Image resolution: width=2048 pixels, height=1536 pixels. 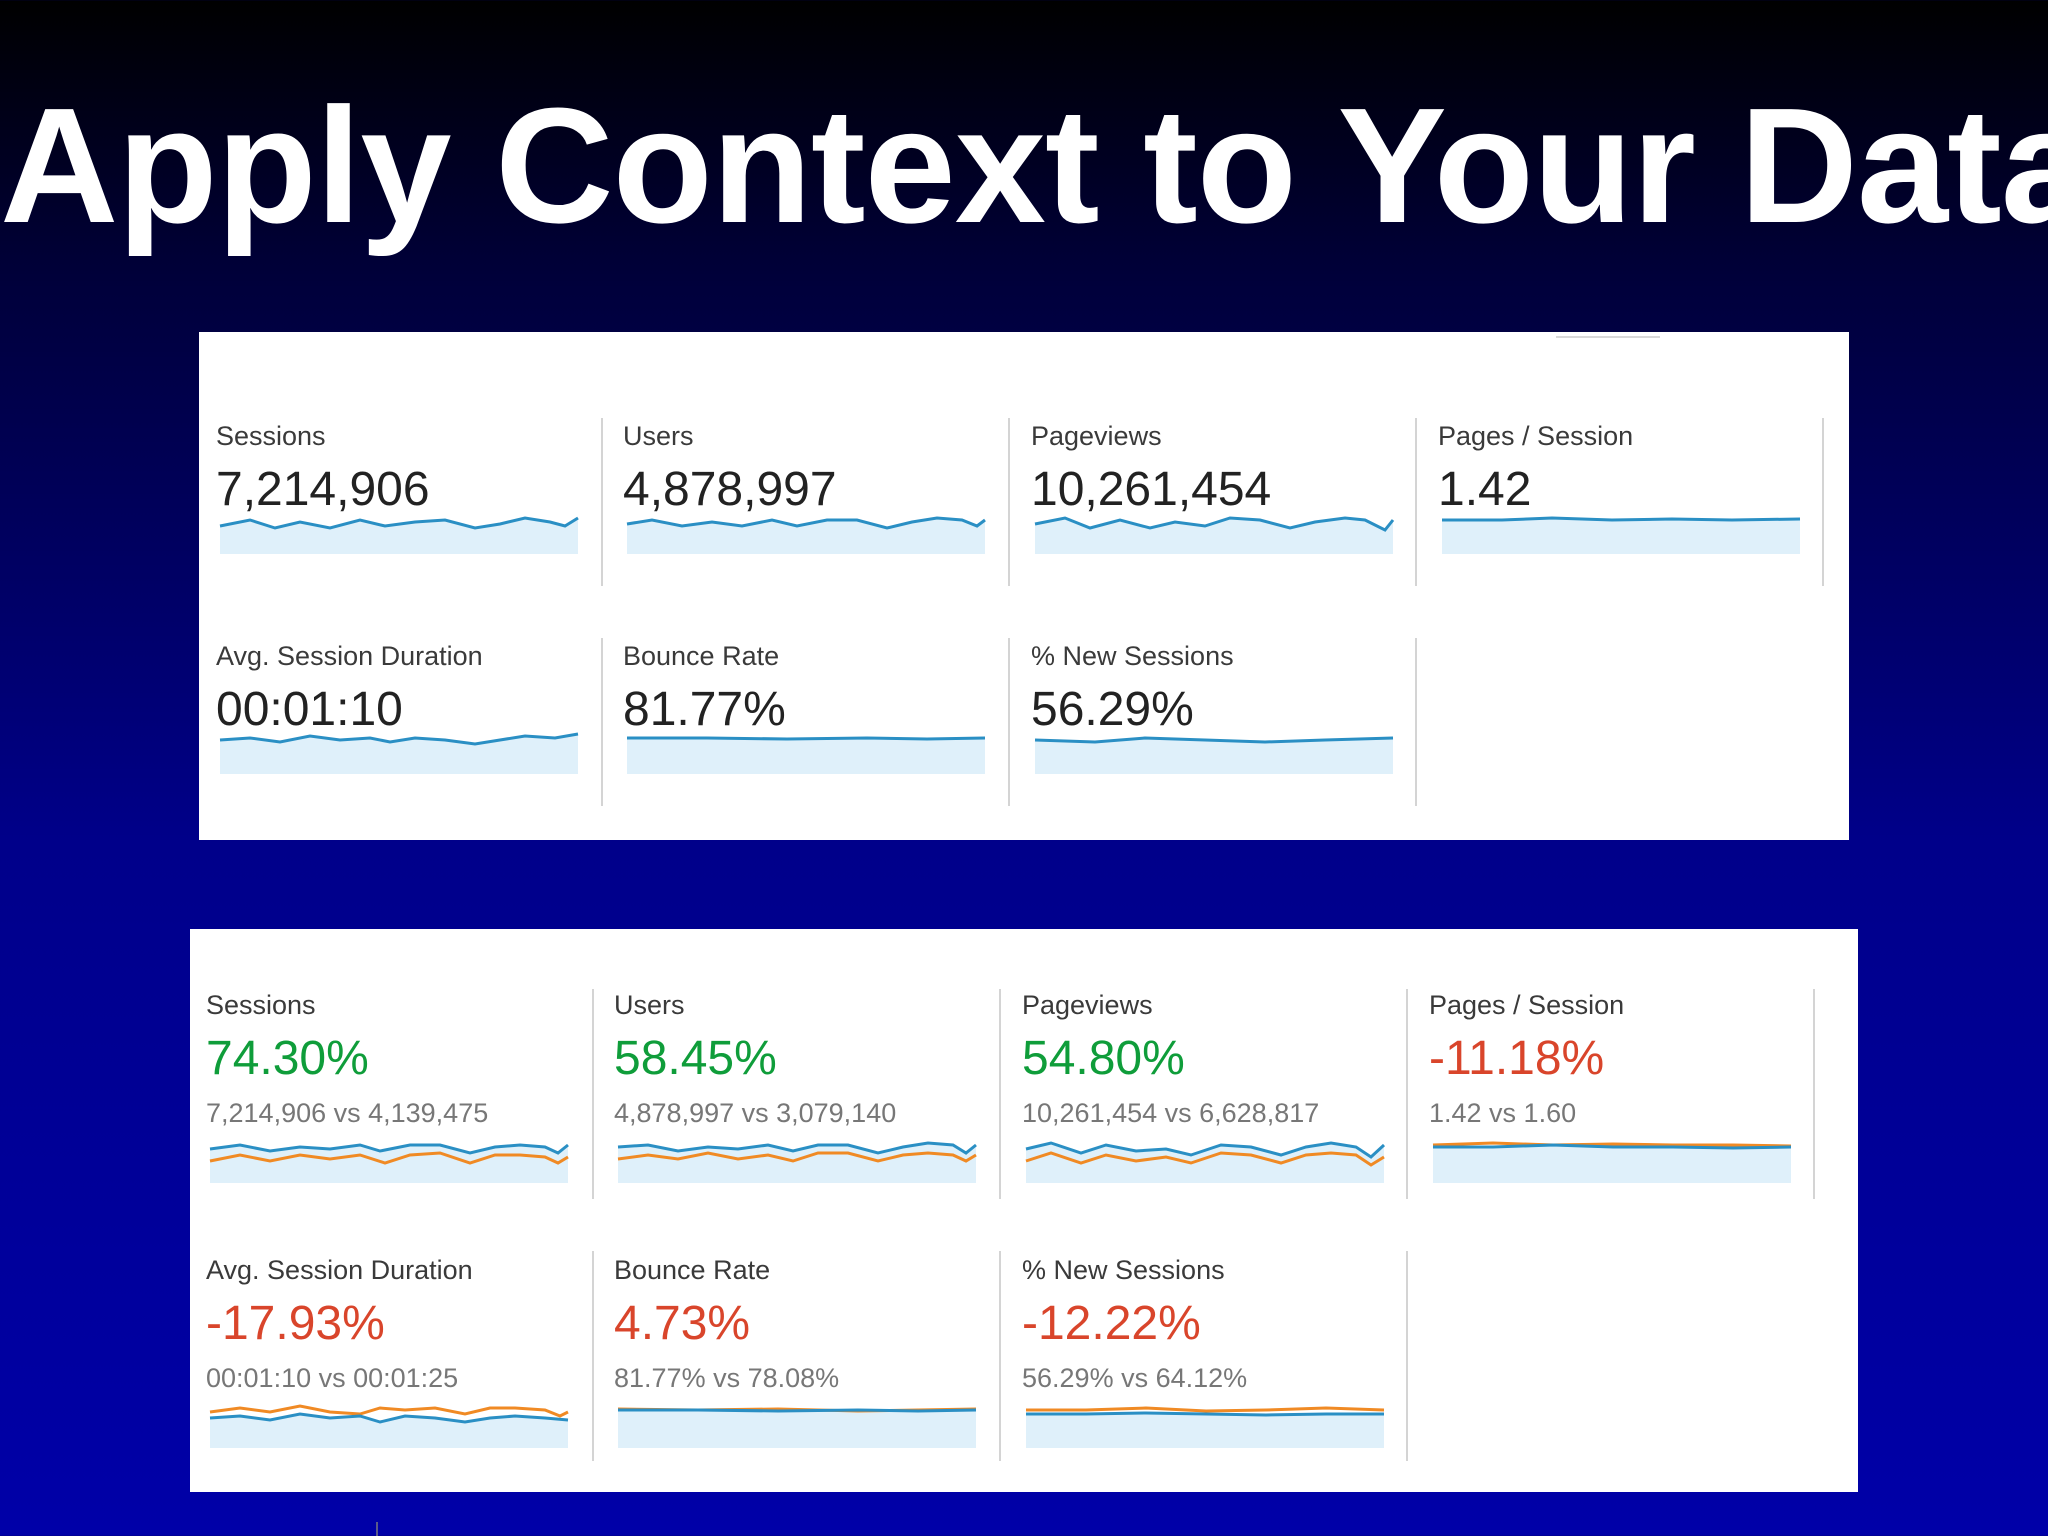 What do you see at coordinates (323, 489) in the screenshot?
I see `metric-value: 7,214,906` at bounding box center [323, 489].